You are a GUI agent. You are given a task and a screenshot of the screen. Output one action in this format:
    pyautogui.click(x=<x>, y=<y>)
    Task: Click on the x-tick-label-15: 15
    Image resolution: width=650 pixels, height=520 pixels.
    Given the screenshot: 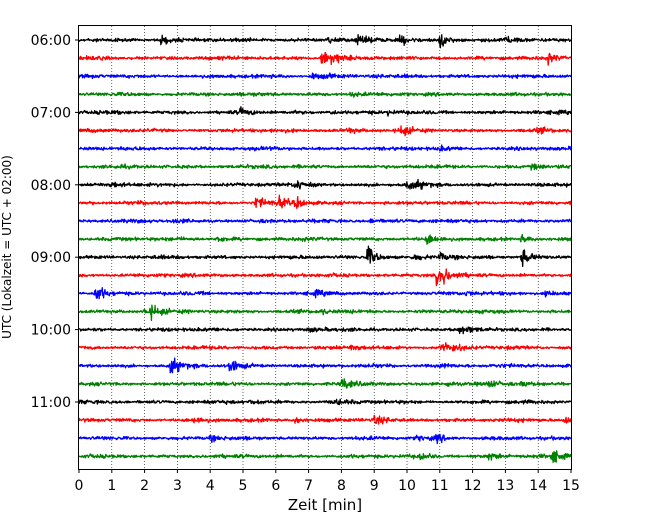 What is the action you would take?
    pyautogui.click(x=571, y=486)
    